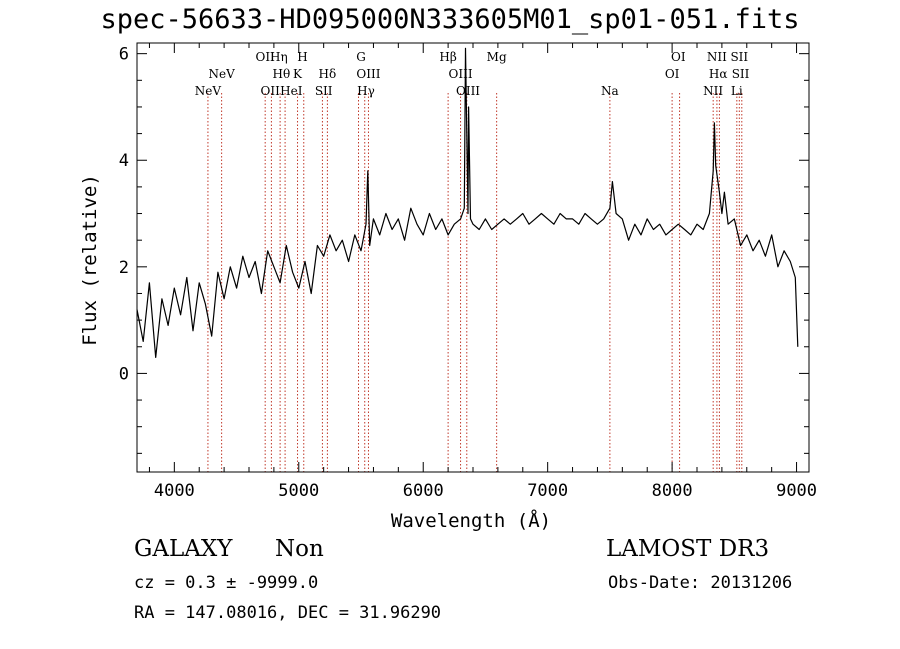 This screenshot has width=900, height=649. What do you see at coordinates (796, 491) in the screenshot?
I see `x-tick-label: 9000` at bounding box center [796, 491].